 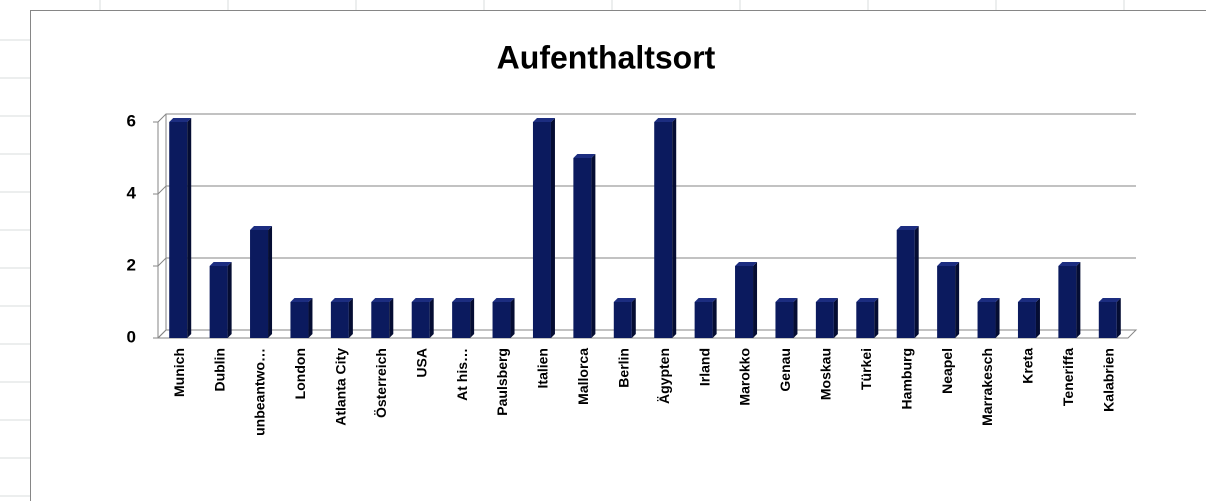 I want to click on x-tick-label: Ägypten, so click(x=664, y=376).